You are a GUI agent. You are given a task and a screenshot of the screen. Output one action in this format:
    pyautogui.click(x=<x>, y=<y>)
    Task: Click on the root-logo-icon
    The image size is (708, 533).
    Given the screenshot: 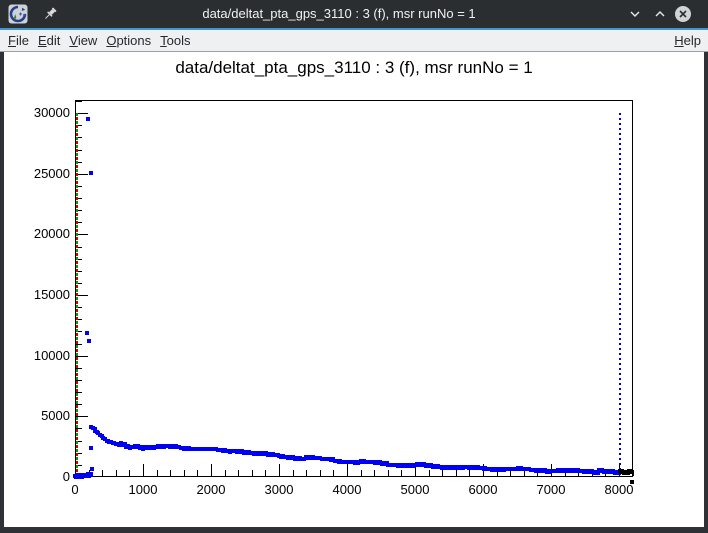 What is the action you would take?
    pyautogui.click(x=18, y=14)
    